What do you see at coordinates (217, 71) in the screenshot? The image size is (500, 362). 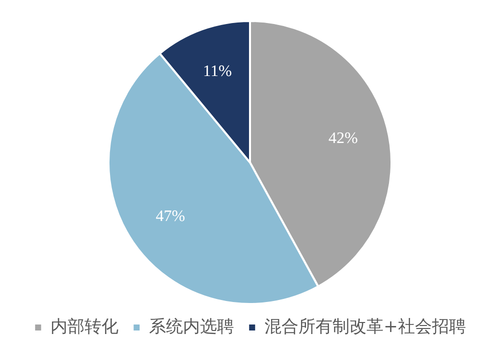 I see `data-label: 11%` at bounding box center [217, 71].